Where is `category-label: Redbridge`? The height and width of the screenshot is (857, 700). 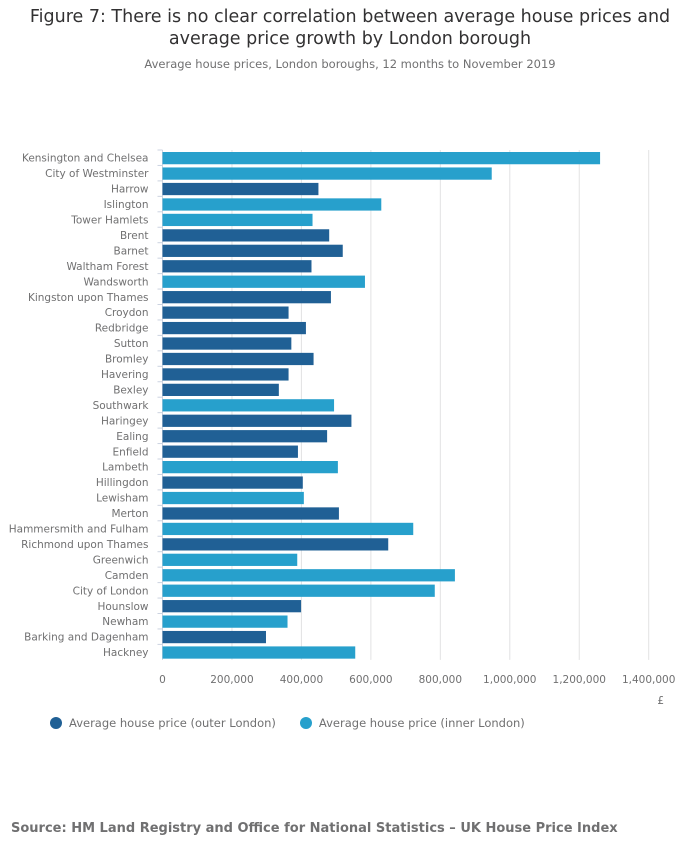
category-label: Redbridge is located at coordinates (122, 329).